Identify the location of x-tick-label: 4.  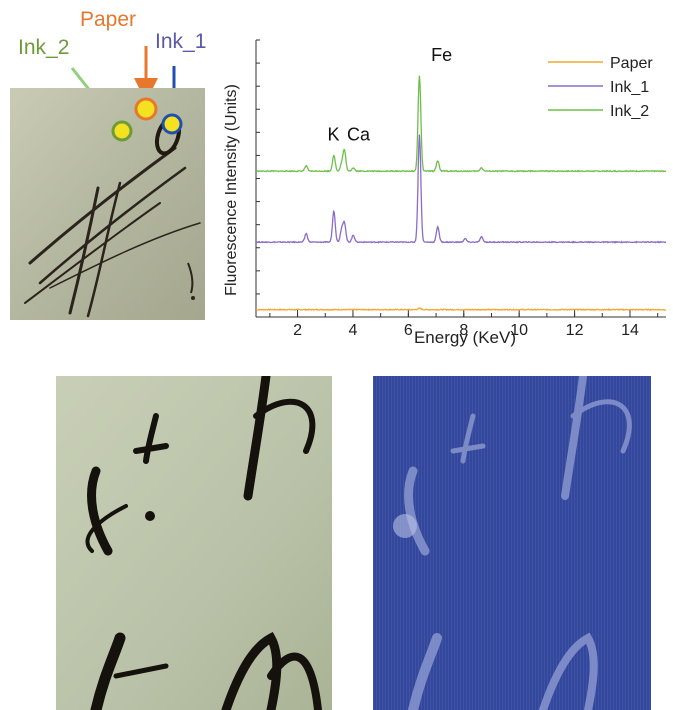
(353, 330).